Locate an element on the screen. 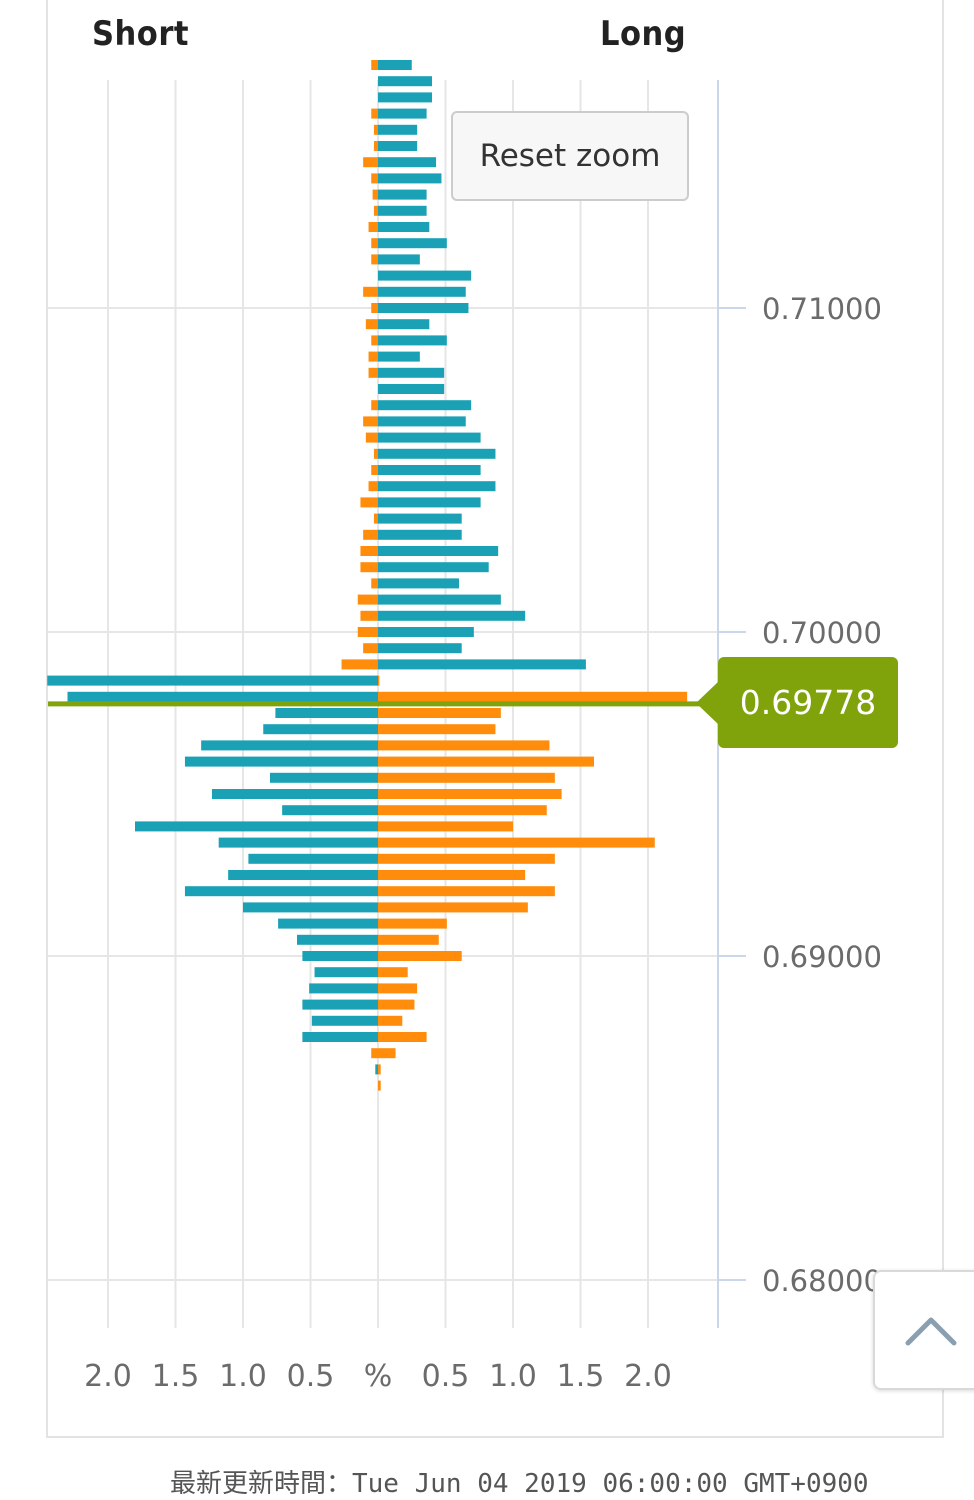  reset-zoom-button: Reset zoom is located at coordinates (570, 156).